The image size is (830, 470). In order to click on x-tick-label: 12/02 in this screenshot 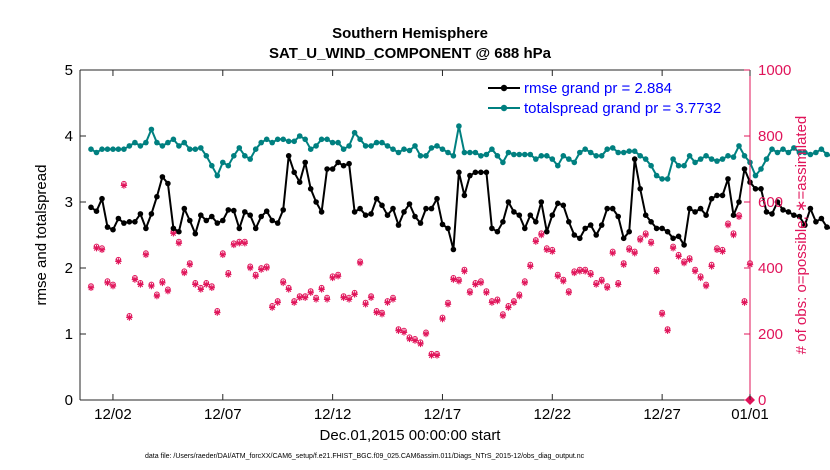, I will do `click(113, 414)`.